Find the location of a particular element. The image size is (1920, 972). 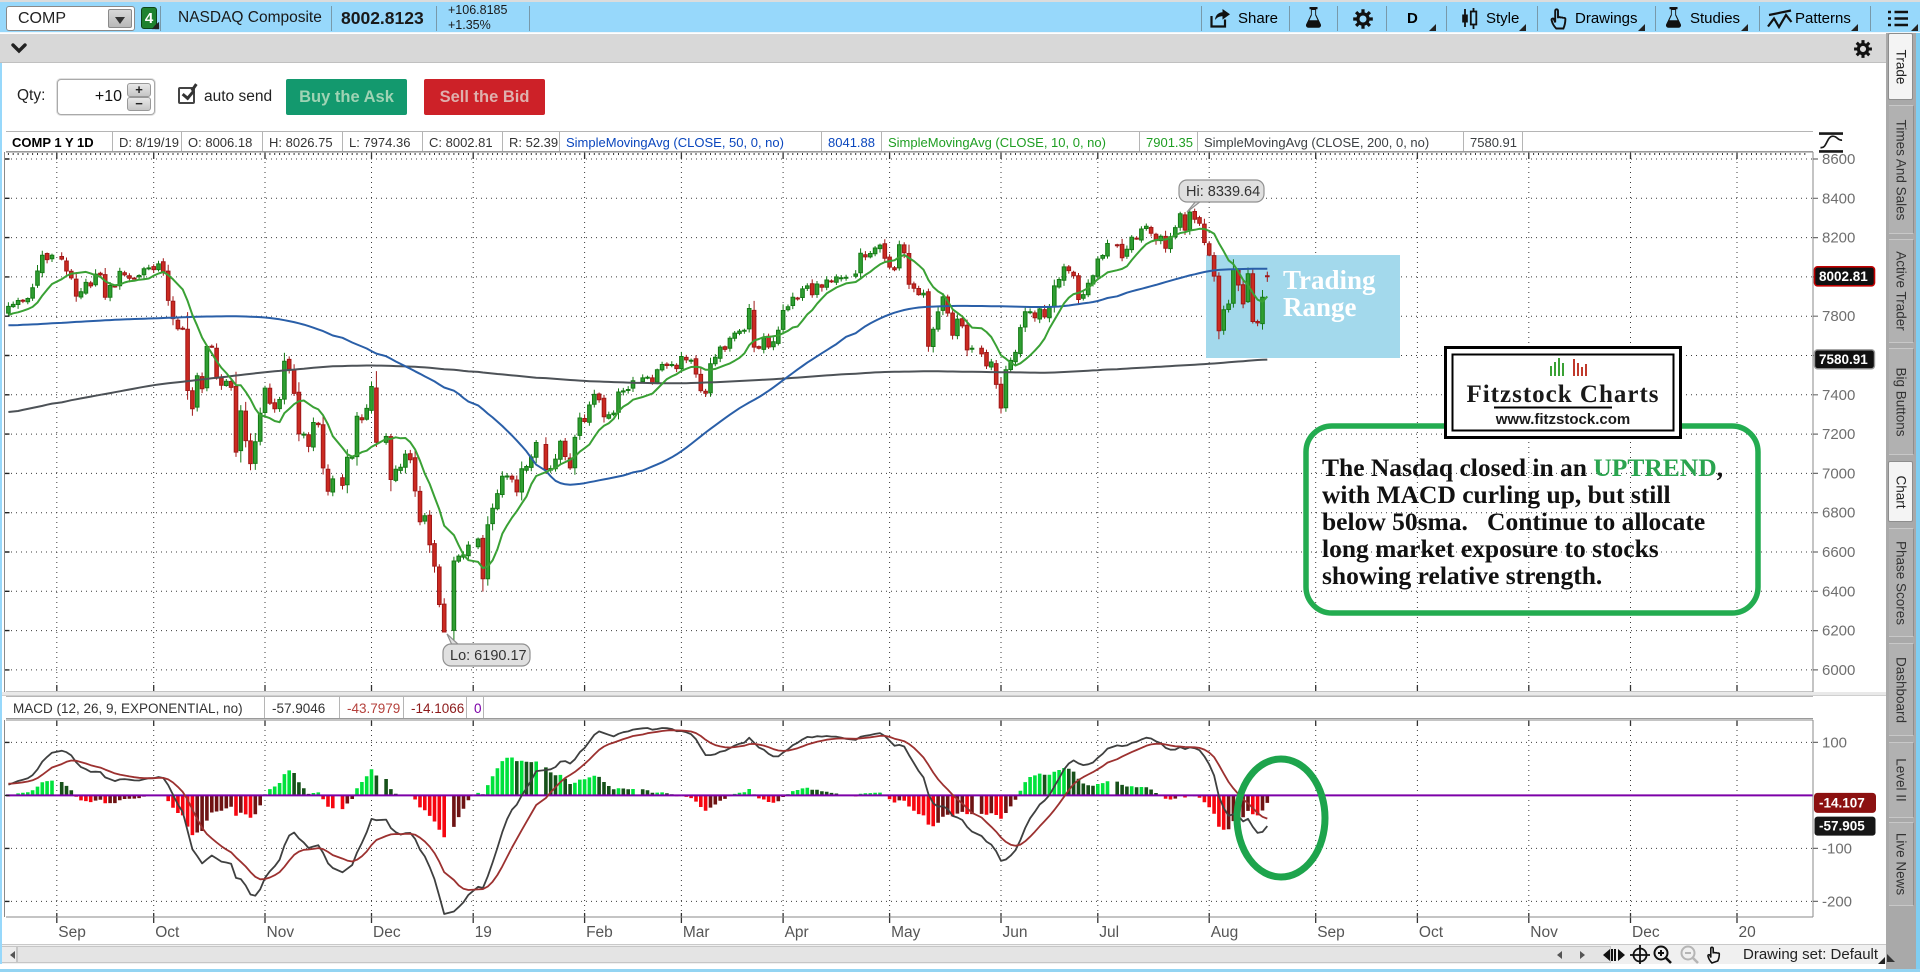

svg-text: Apr is located at coordinates (797, 932).